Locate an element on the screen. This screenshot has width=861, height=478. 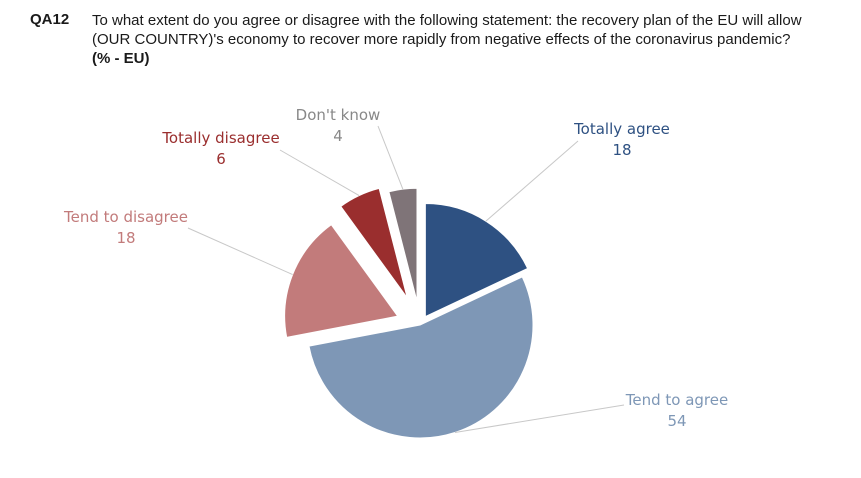
pie-slice-totally-disagree is located at coordinates (374, 243).